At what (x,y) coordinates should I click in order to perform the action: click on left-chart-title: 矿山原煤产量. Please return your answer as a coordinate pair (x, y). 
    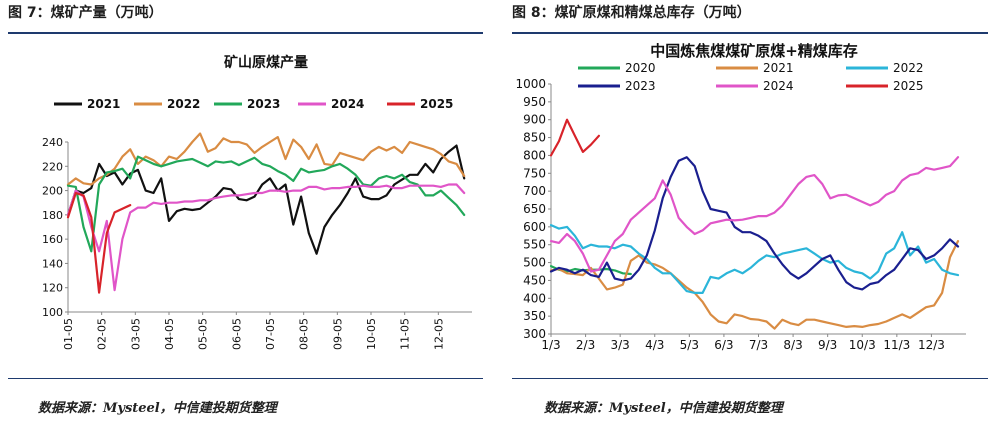
    Looking at the image, I should click on (266, 62).